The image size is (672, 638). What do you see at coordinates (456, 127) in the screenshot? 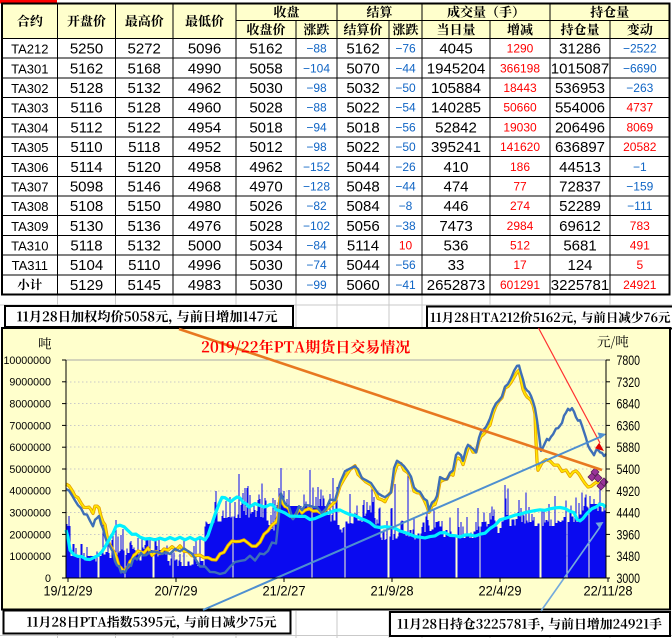
I see `svg-text: 52842` at bounding box center [456, 127].